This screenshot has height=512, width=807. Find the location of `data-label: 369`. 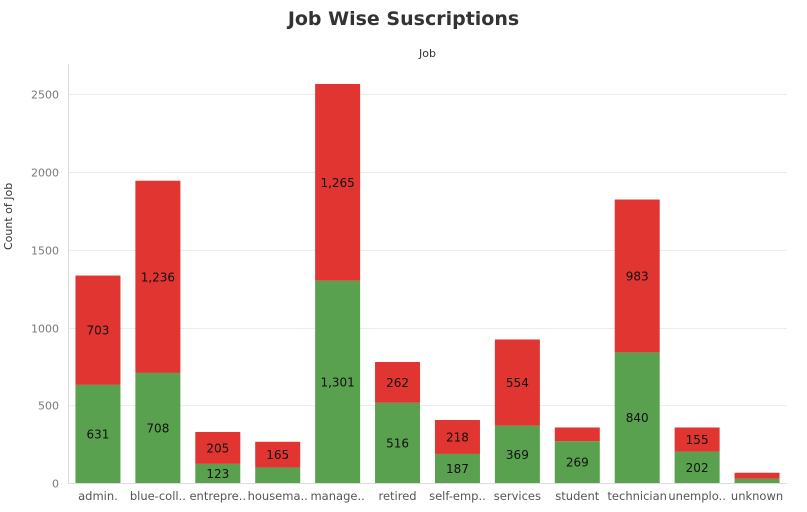

data-label: 369 is located at coordinates (517, 455).